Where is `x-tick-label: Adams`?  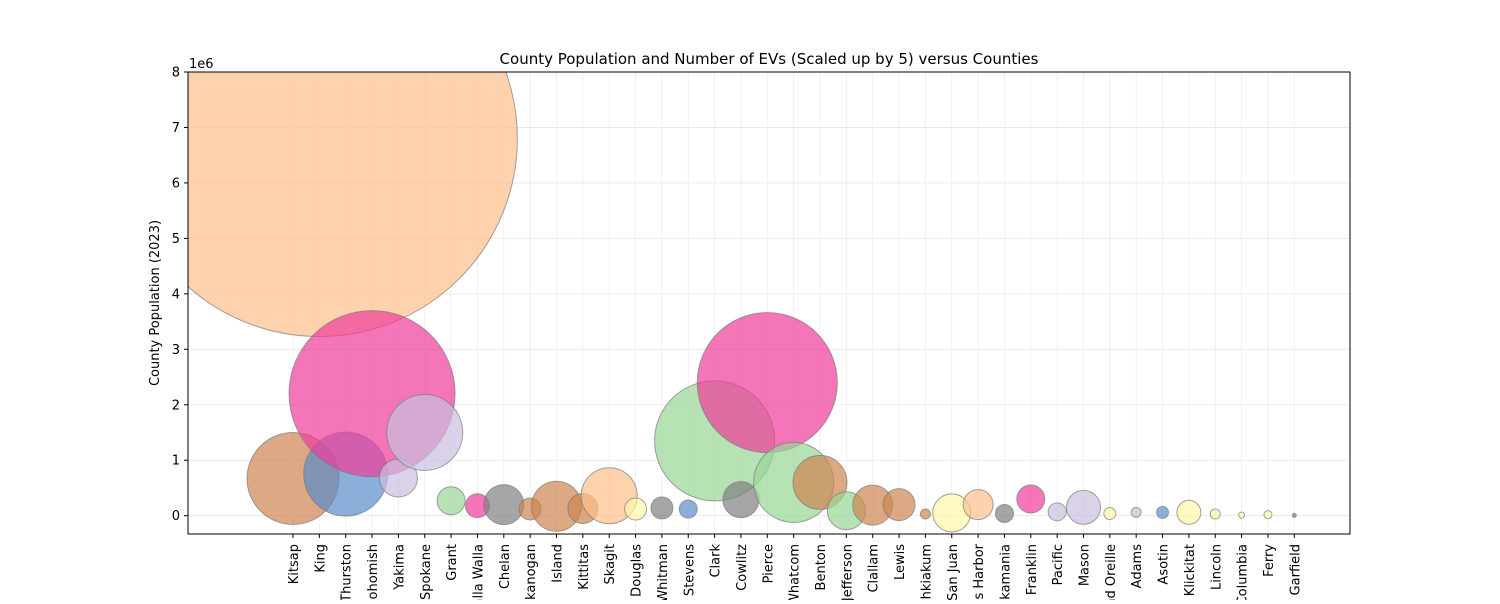
x-tick-label: Adams is located at coordinates (1137, 566).